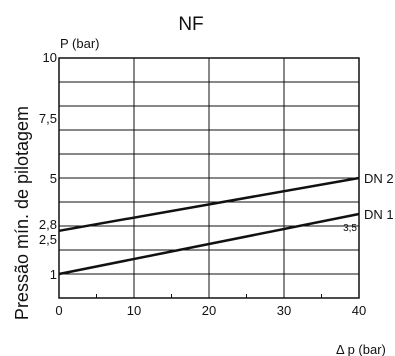  I want to click on y-tick-label: 1, so click(53, 274).